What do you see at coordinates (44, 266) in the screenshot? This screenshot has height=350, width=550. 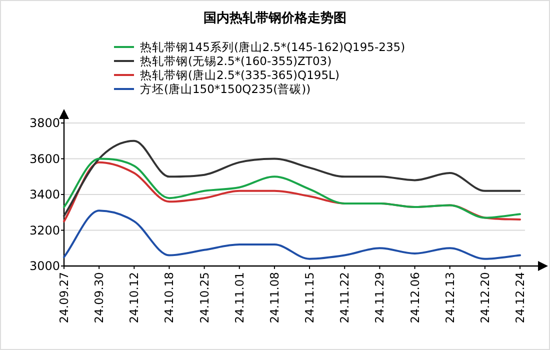 I see `y-tick-label: 3000` at bounding box center [44, 266].